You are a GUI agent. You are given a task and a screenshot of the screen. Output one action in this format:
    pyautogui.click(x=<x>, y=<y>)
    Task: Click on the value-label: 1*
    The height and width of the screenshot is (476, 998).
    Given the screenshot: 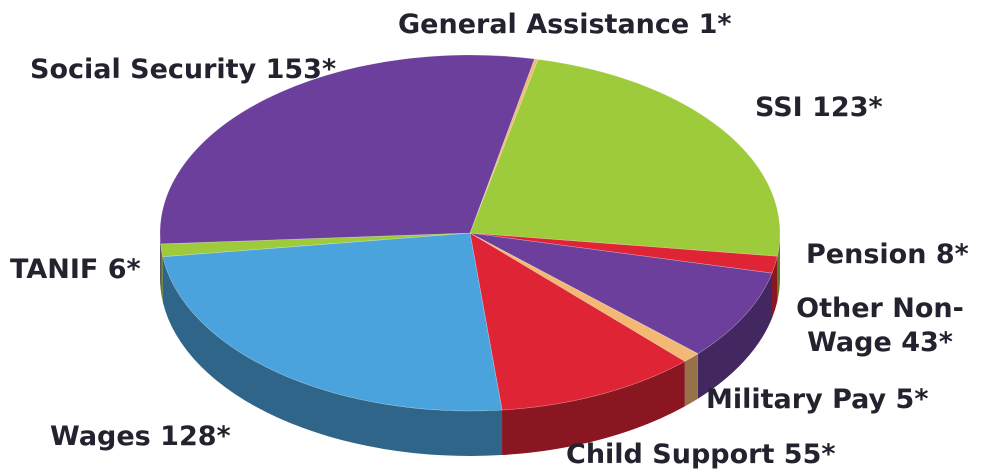 What is the action you would take?
    pyautogui.click(x=715, y=24)
    